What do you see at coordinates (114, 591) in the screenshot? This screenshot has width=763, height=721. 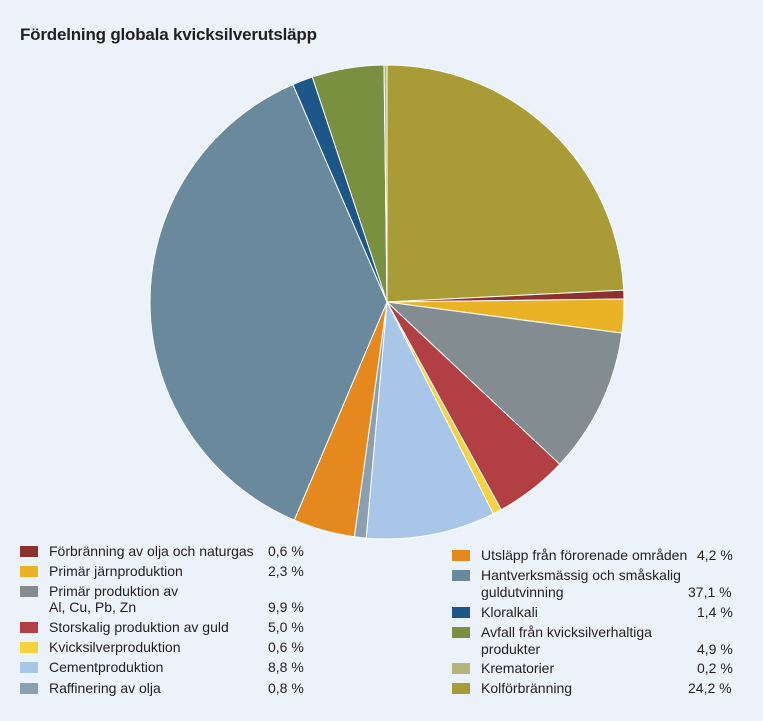 I see `legend-label-line1: Primär produktion av` at bounding box center [114, 591].